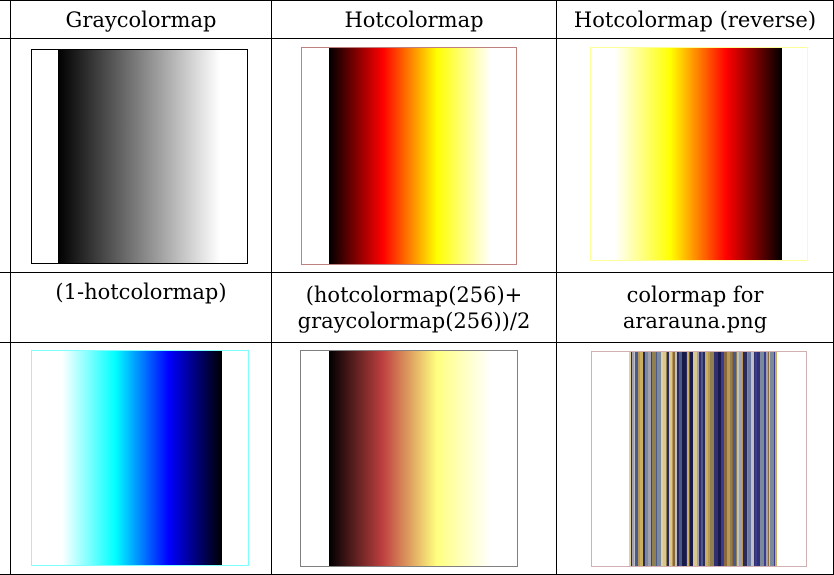 The height and width of the screenshot is (575, 834). Describe the element at coordinates (556, 287) in the screenshot. I see `table-rule-col2` at that location.